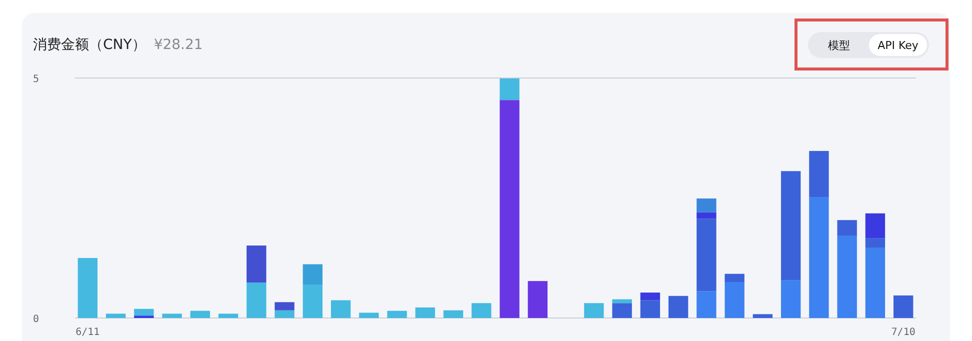 This screenshot has width=972, height=341. Describe the element at coordinates (36, 319) in the screenshot. I see `y-tick-label: 0` at that location.